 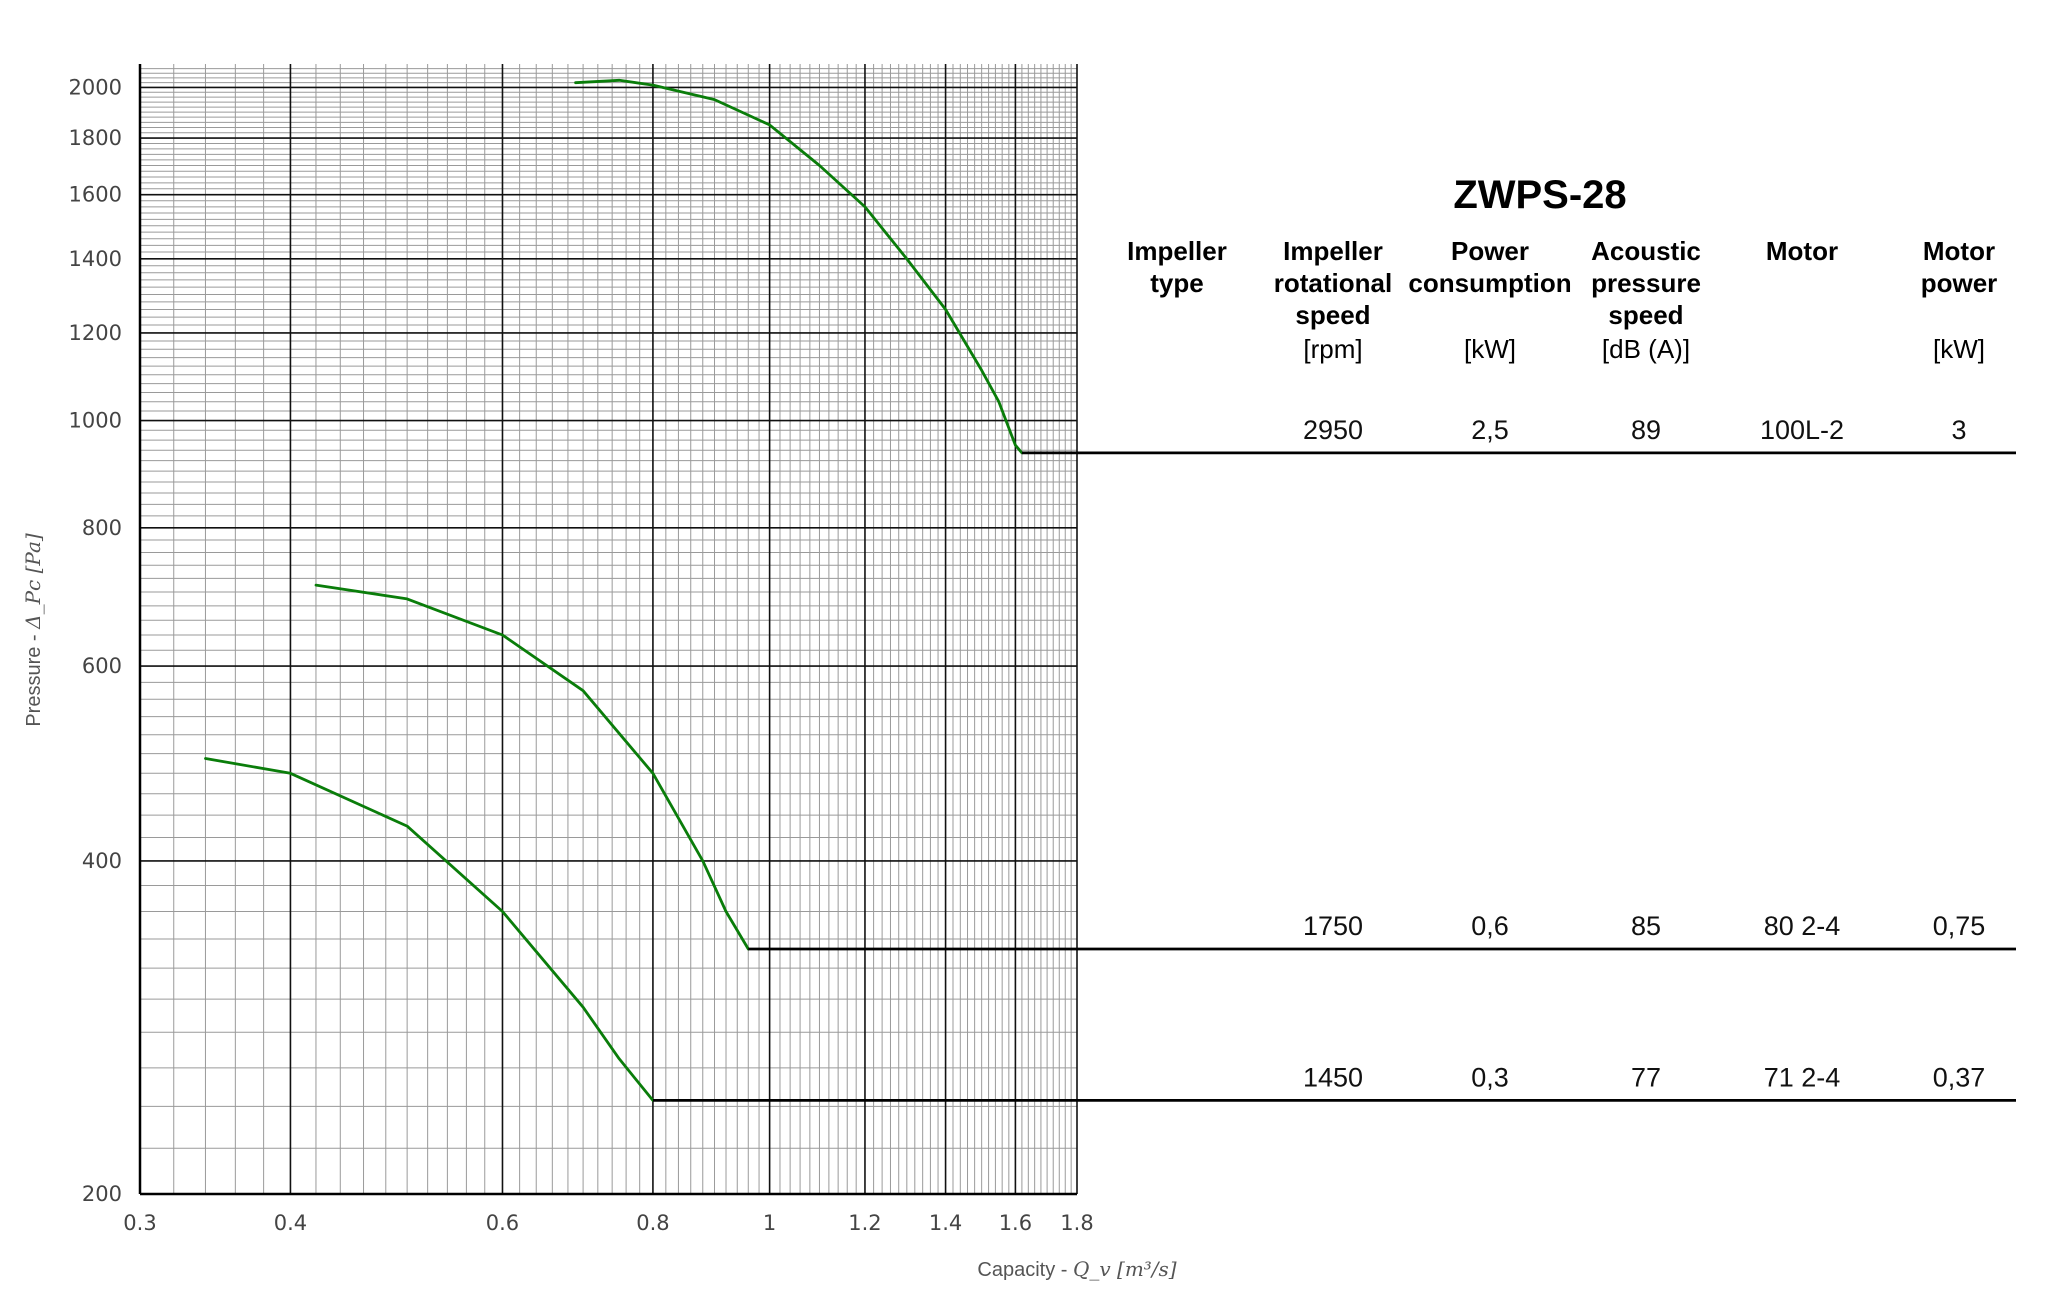 What do you see at coordinates (1333, 926) in the screenshot?
I see `table-cell-speed: 1750` at bounding box center [1333, 926].